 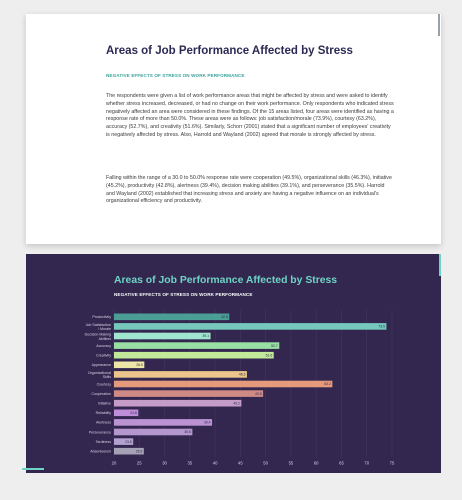 What do you see at coordinates (164, 463) in the screenshot?
I see `x-tick-label: 30` at bounding box center [164, 463].